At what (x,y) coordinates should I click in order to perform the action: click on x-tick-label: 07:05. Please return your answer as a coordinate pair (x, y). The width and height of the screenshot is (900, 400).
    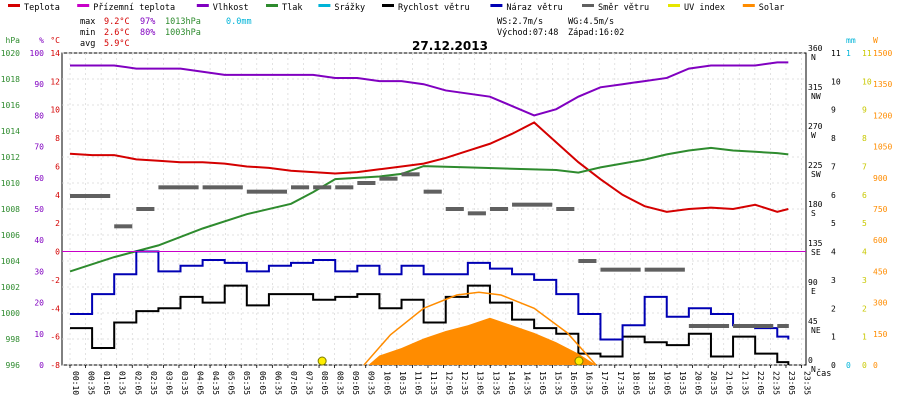
    Looking at the image, I should click on (293, 383).